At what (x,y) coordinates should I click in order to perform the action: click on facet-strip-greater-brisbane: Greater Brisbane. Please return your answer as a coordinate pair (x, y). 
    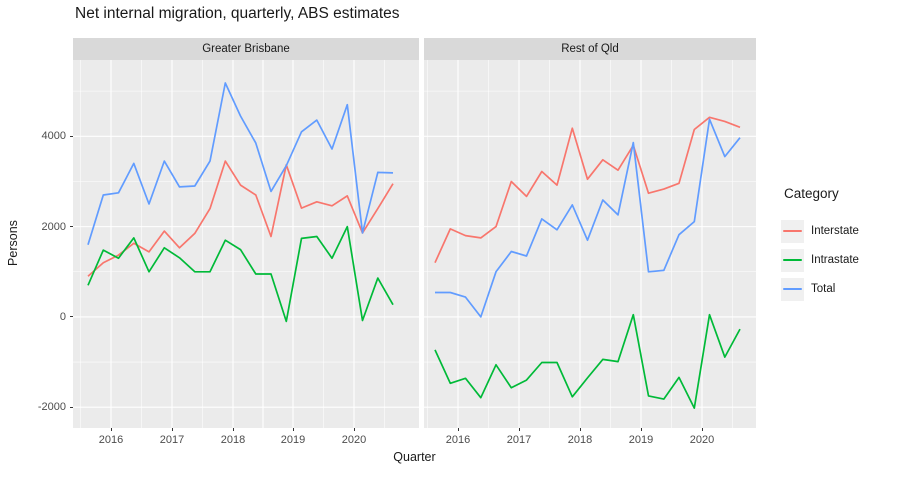
    Looking at the image, I should click on (246, 49).